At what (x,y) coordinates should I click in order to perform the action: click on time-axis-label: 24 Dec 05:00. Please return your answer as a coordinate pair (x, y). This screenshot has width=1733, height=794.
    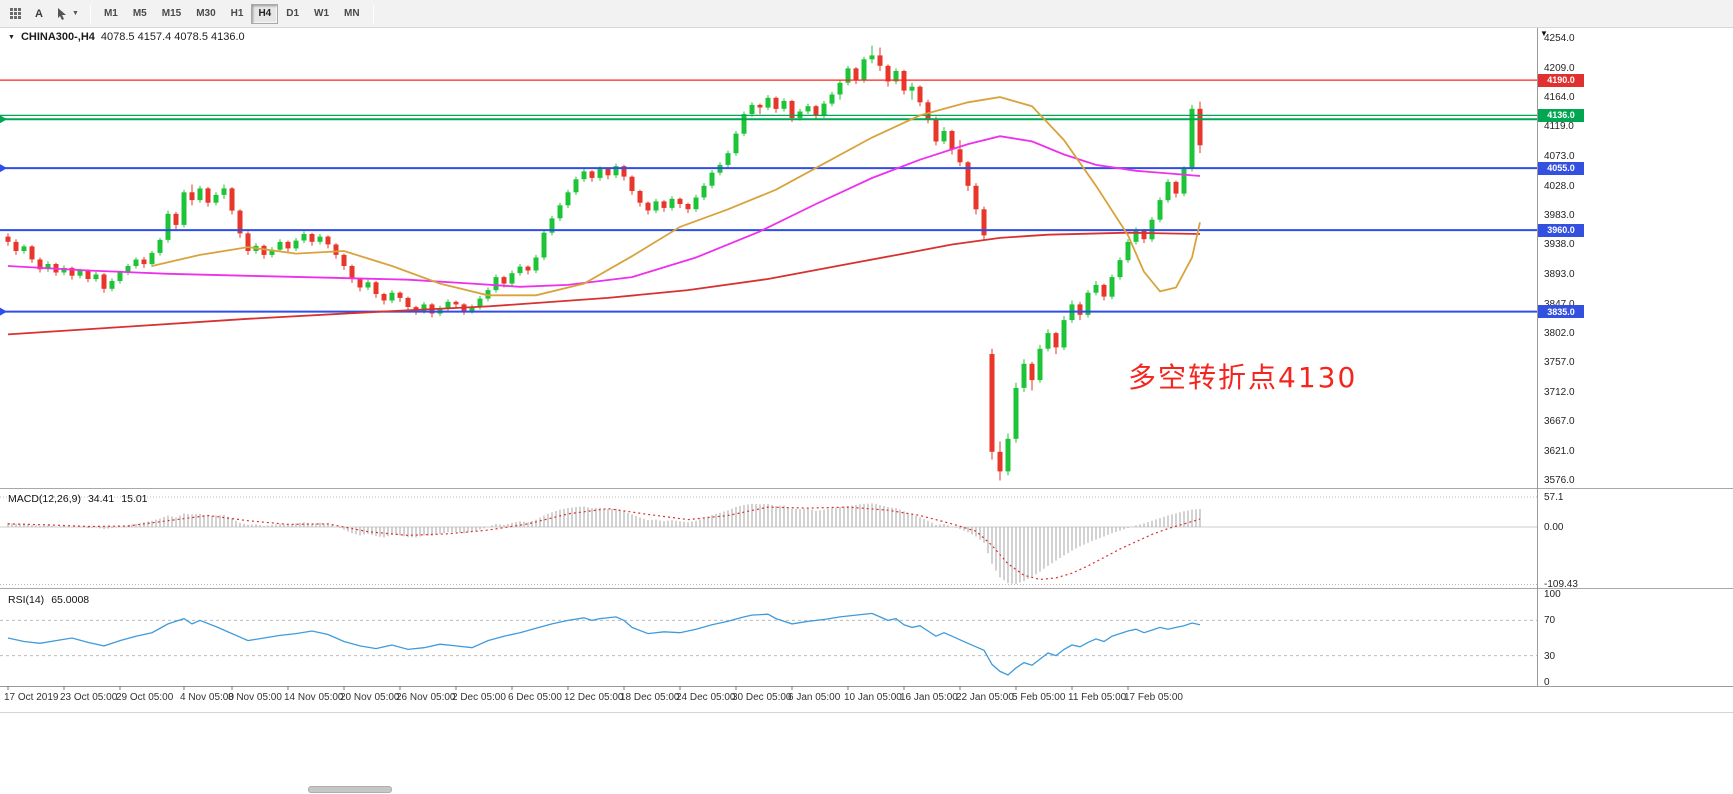
    Looking at the image, I should click on (706, 697).